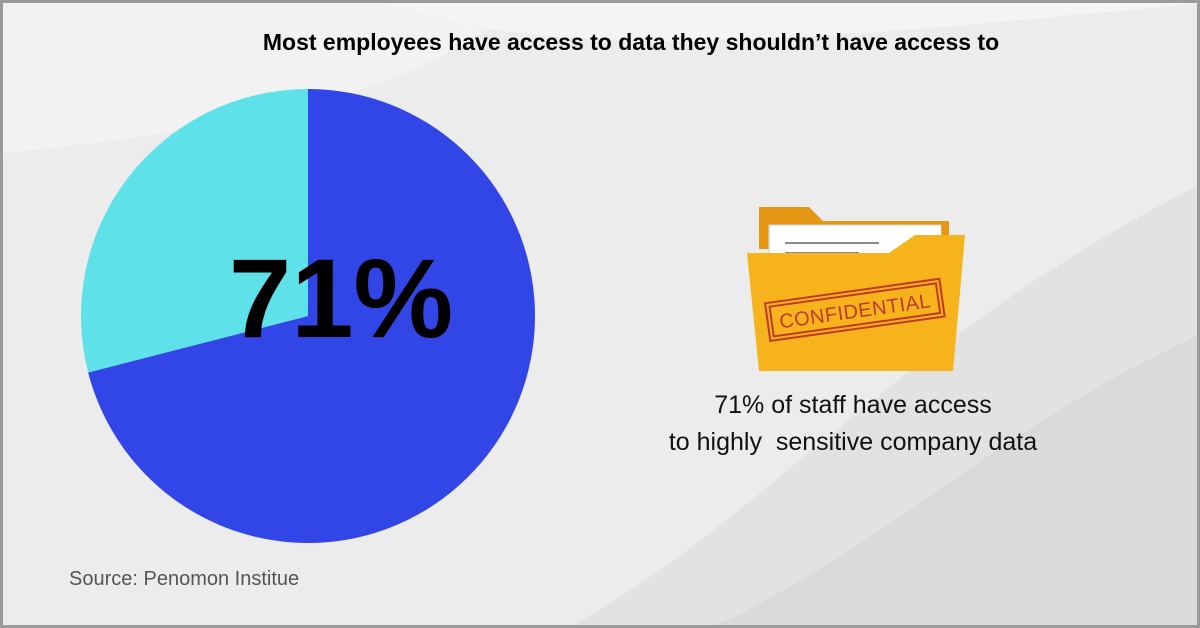 This screenshot has height=628, width=1200. I want to click on caption-line-2: to highly sensitive company data, so click(853, 442).